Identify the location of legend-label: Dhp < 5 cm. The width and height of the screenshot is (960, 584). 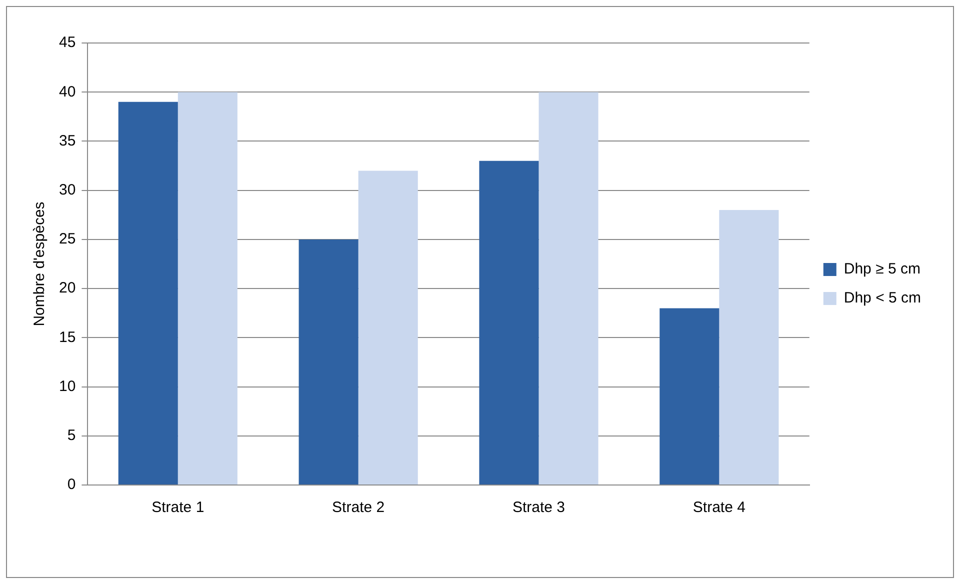
(883, 298).